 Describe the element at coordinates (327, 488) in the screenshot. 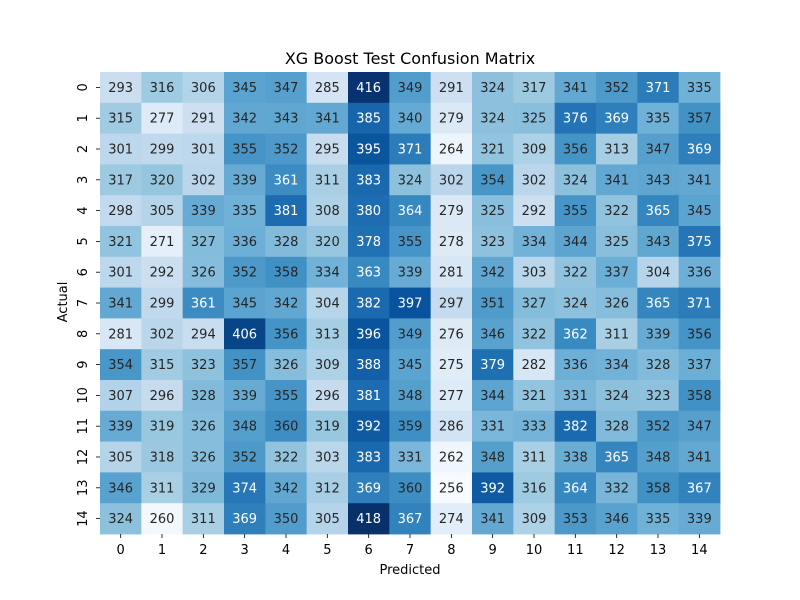

I see `cell-value-label: 312` at that location.